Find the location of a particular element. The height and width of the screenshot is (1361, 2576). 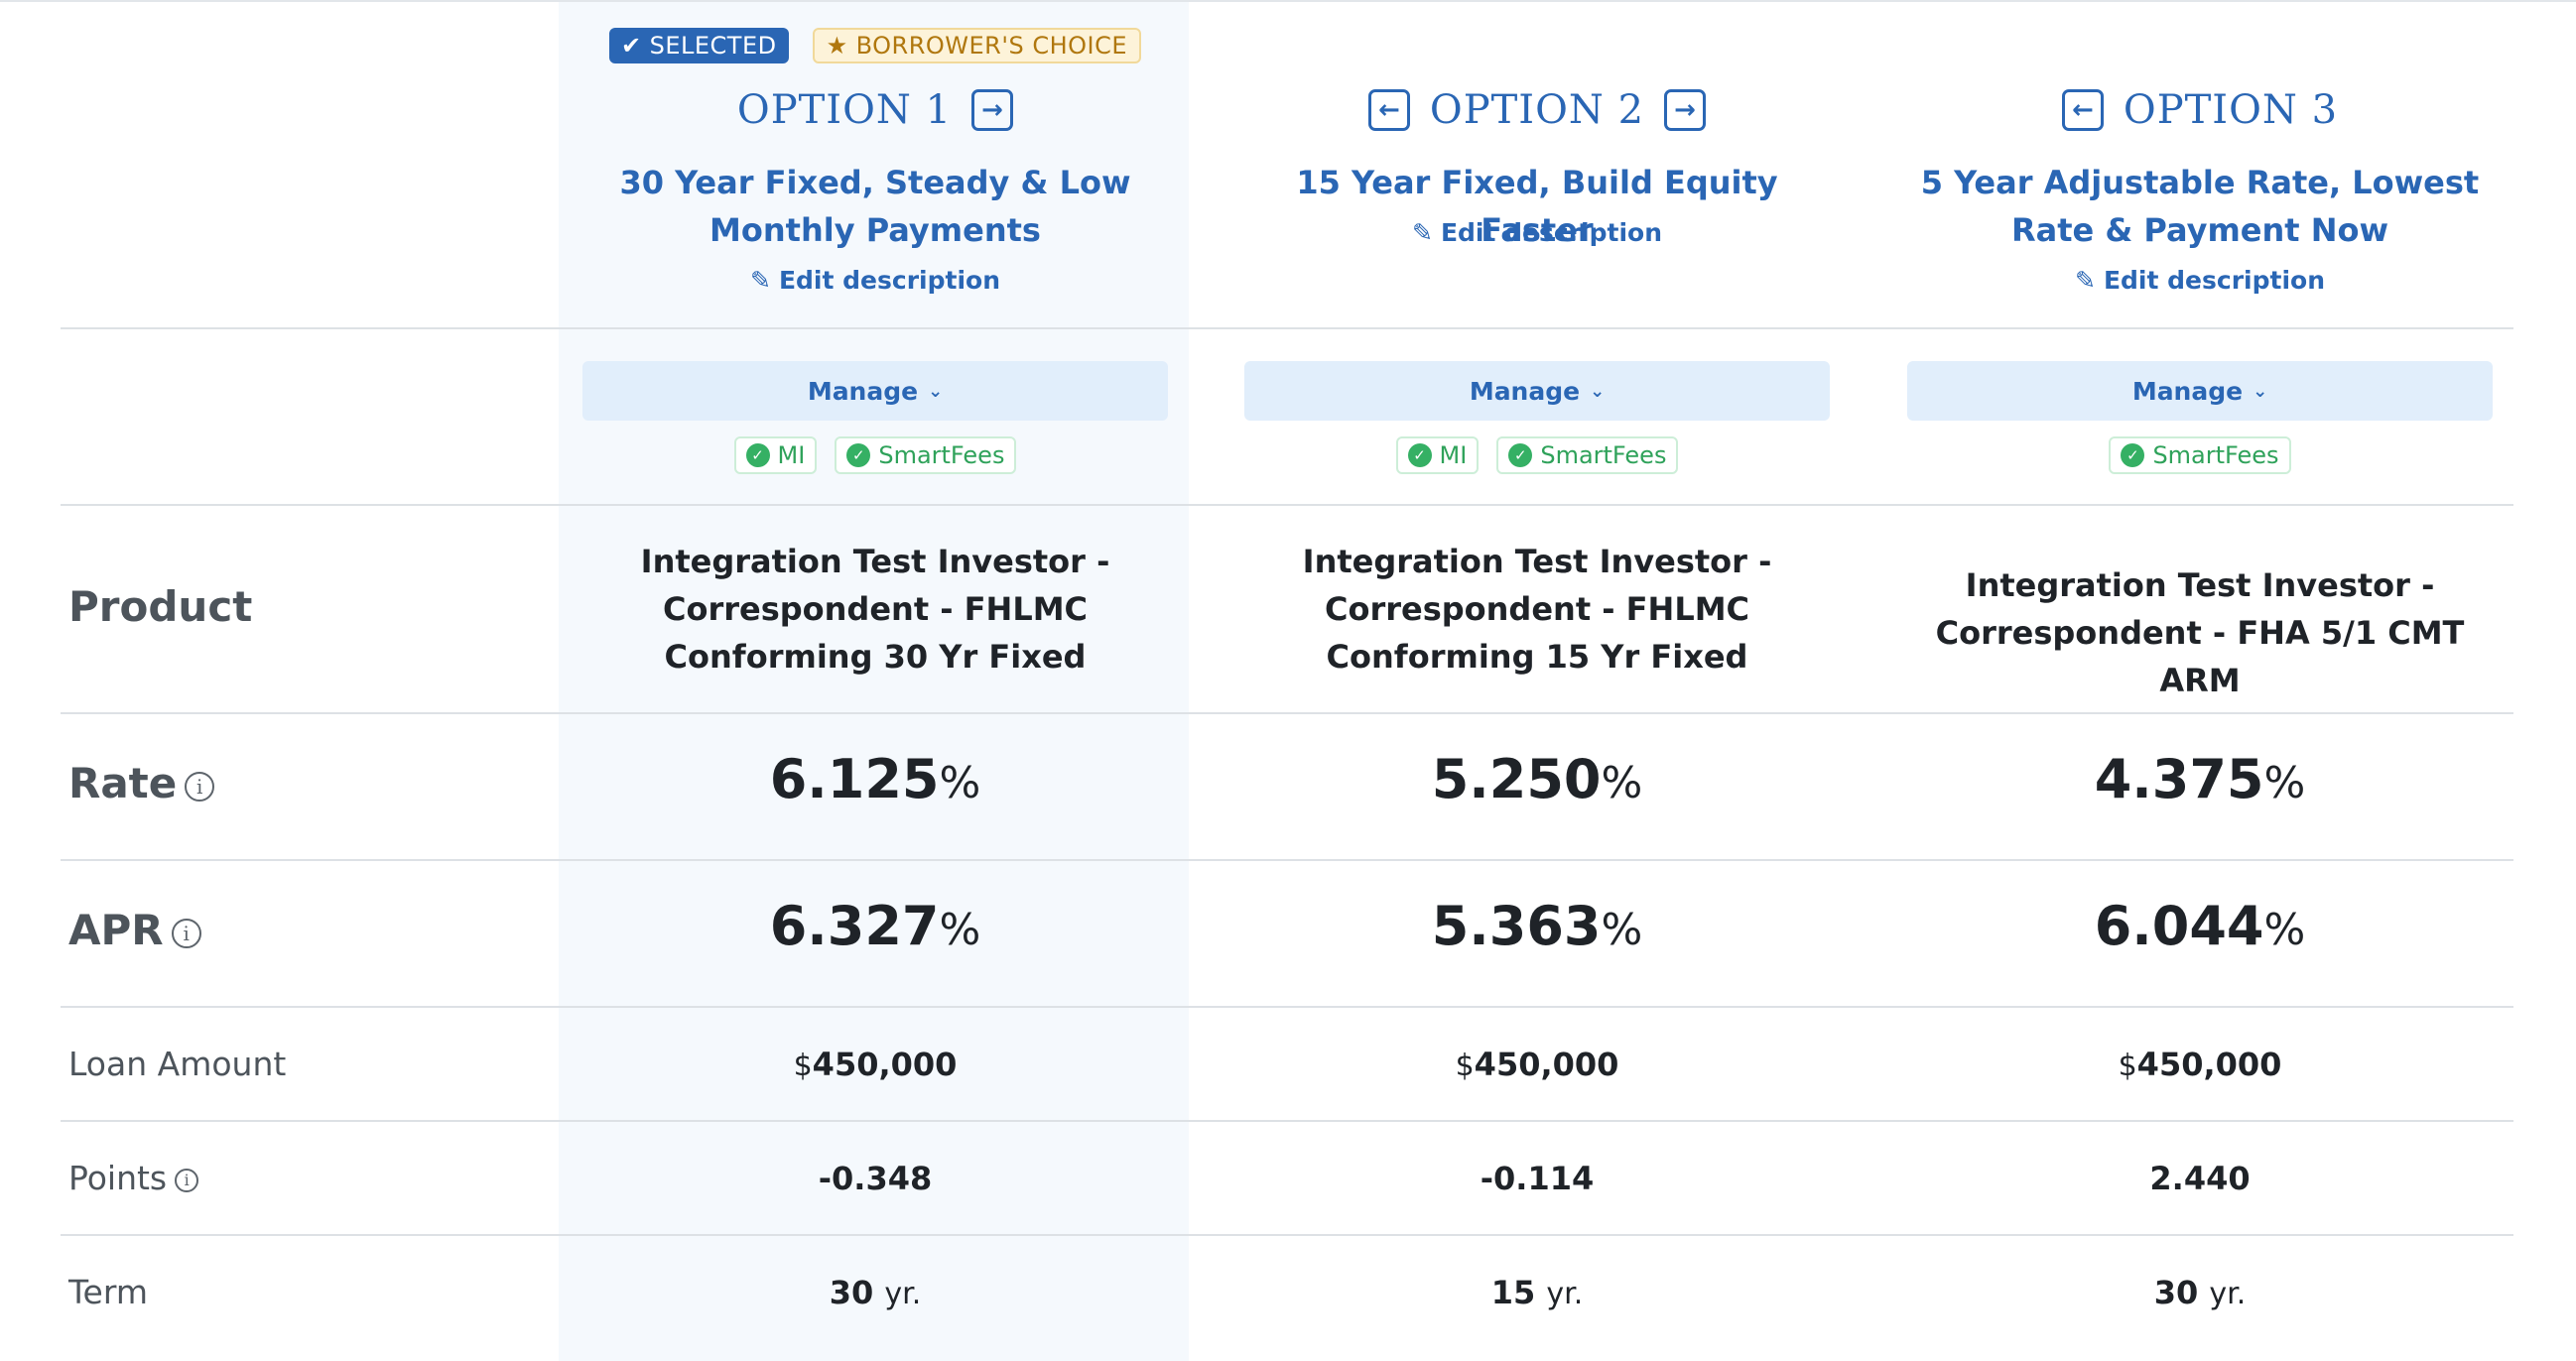

option-header: OPTION 1 → is located at coordinates (875, 110).